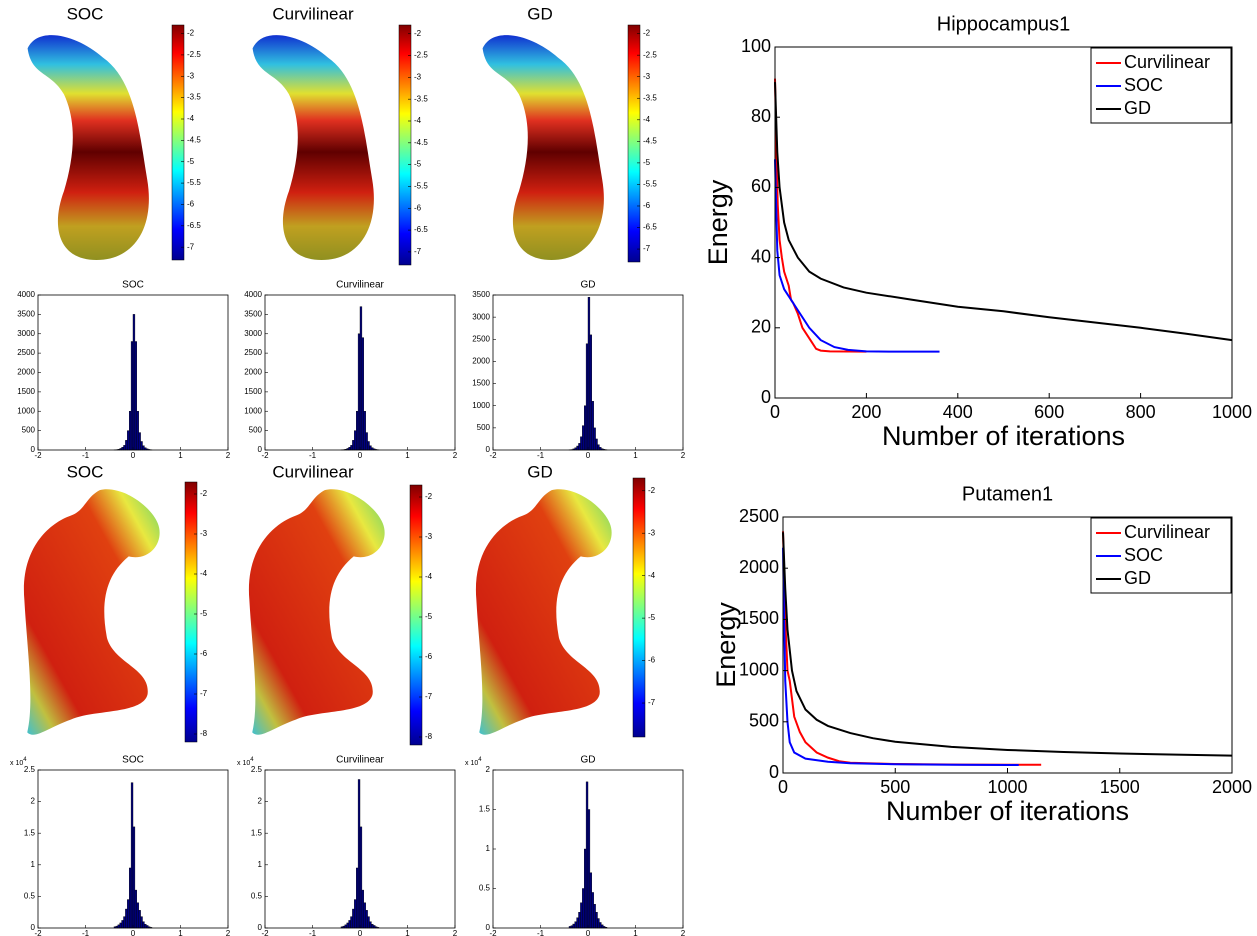 This screenshot has height=936, width=1257. What do you see at coordinates (26, 352) in the screenshot?
I see `y-tick-label: 2500` at bounding box center [26, 352].